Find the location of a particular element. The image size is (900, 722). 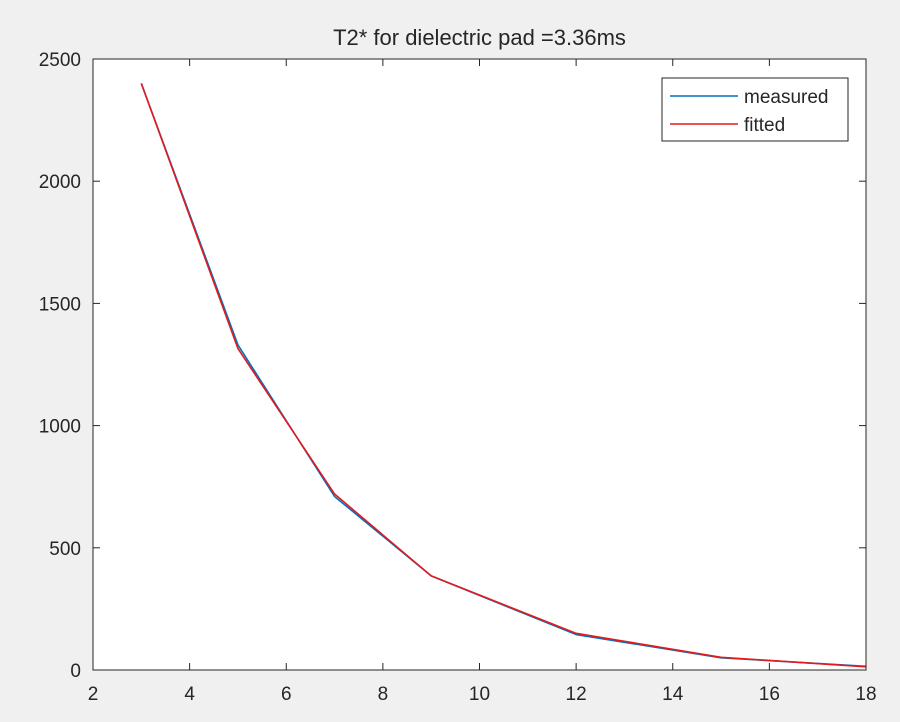

x-tick-label: 4 is located at coordinates (189, 694).